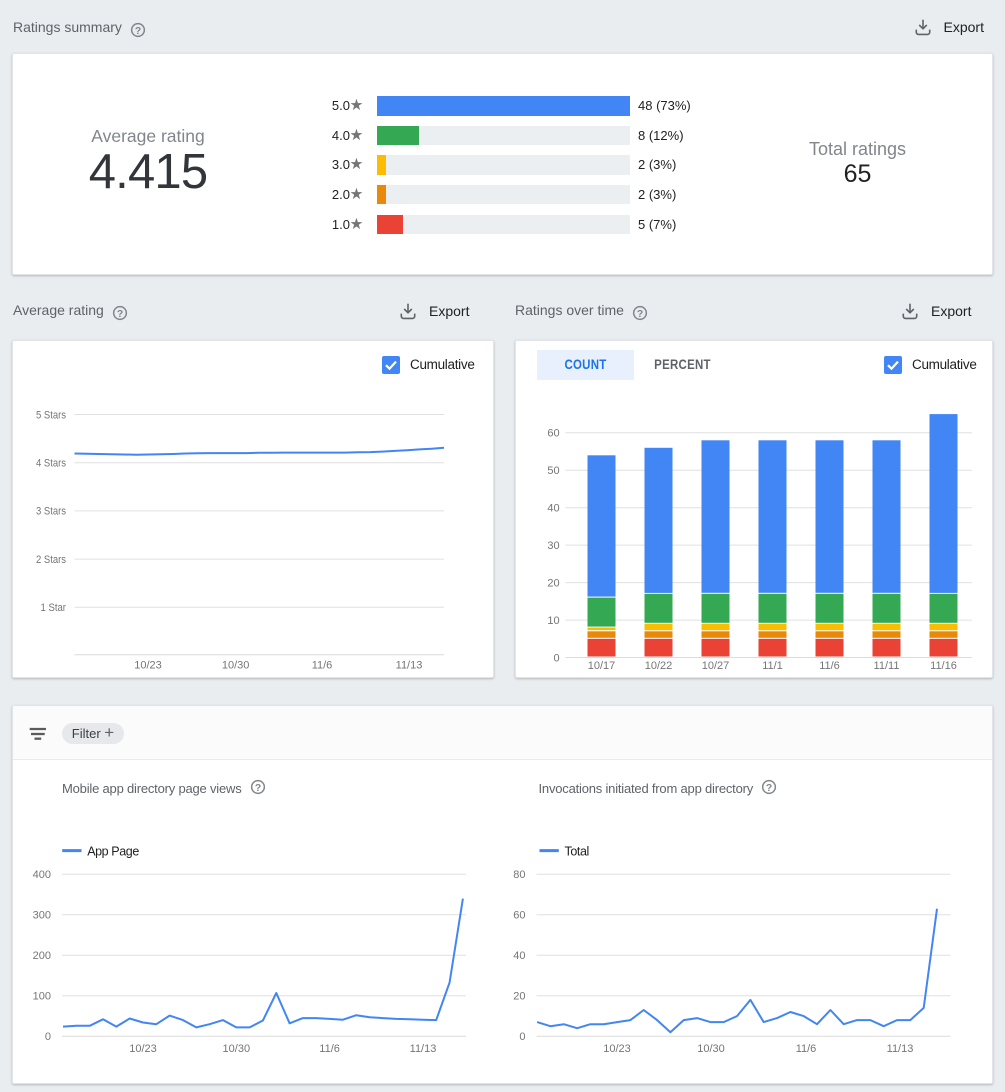 The width and height of the screenshot is (1005, 1092). I want to click on svg-text: 5 Stars, so click(51, 415).